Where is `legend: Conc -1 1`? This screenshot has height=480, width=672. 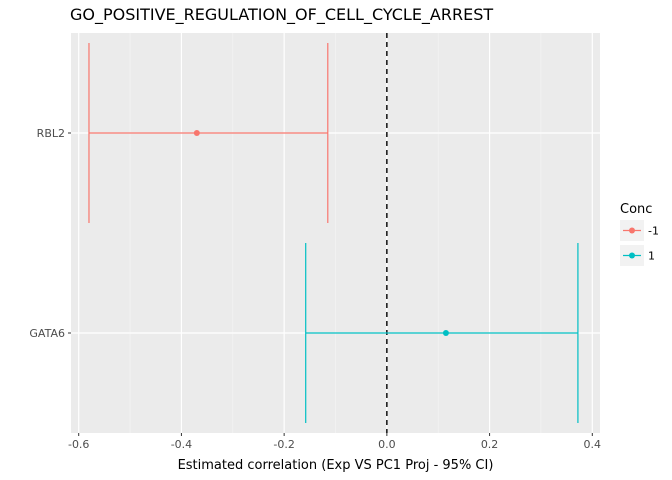 legend: Conc -1 1 is located at coordinates (639, 234).